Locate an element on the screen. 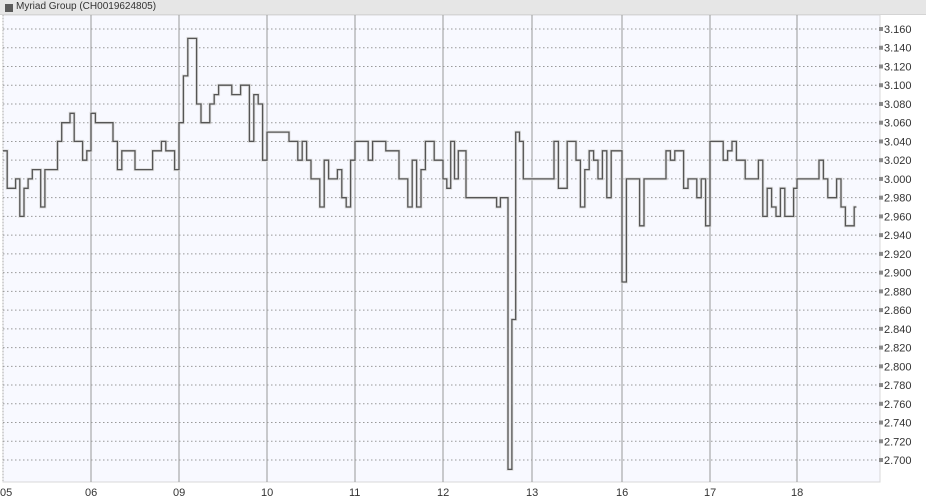 The width and height of the screenshot is (926, 500). x-tick-label: 05 is located at coordinates (6, 493).